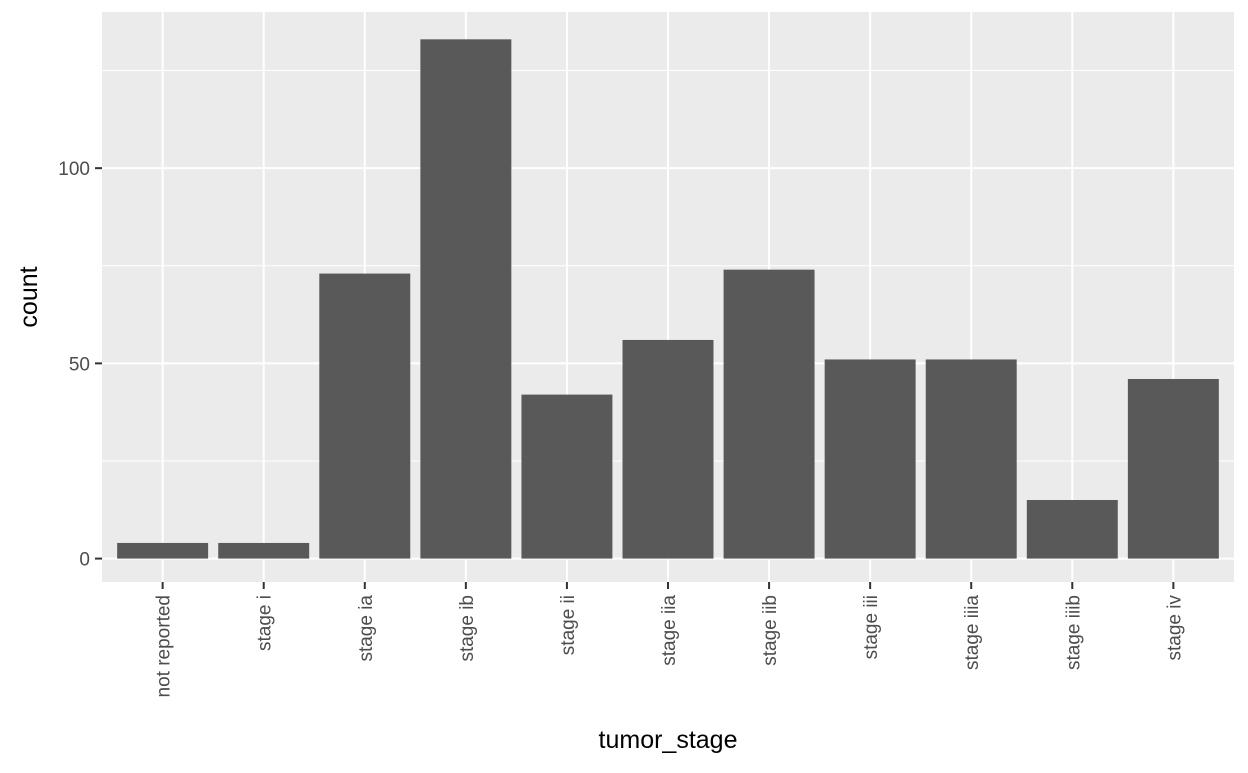 The height and width of the screenshot is (773, 1248). Describe the element at coordinates (74, 169) in the screenshot. I see `y-tick-label: 100` at that location.